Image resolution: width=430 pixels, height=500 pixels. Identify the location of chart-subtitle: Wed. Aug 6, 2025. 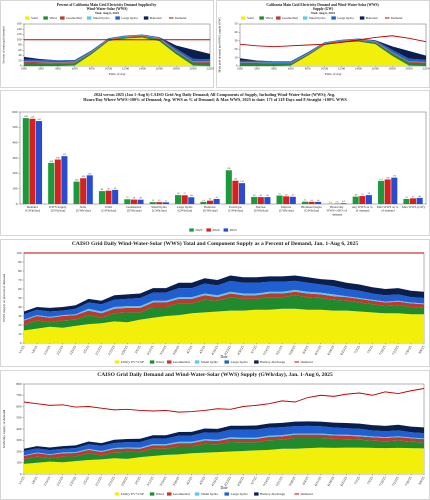
(323, 13).